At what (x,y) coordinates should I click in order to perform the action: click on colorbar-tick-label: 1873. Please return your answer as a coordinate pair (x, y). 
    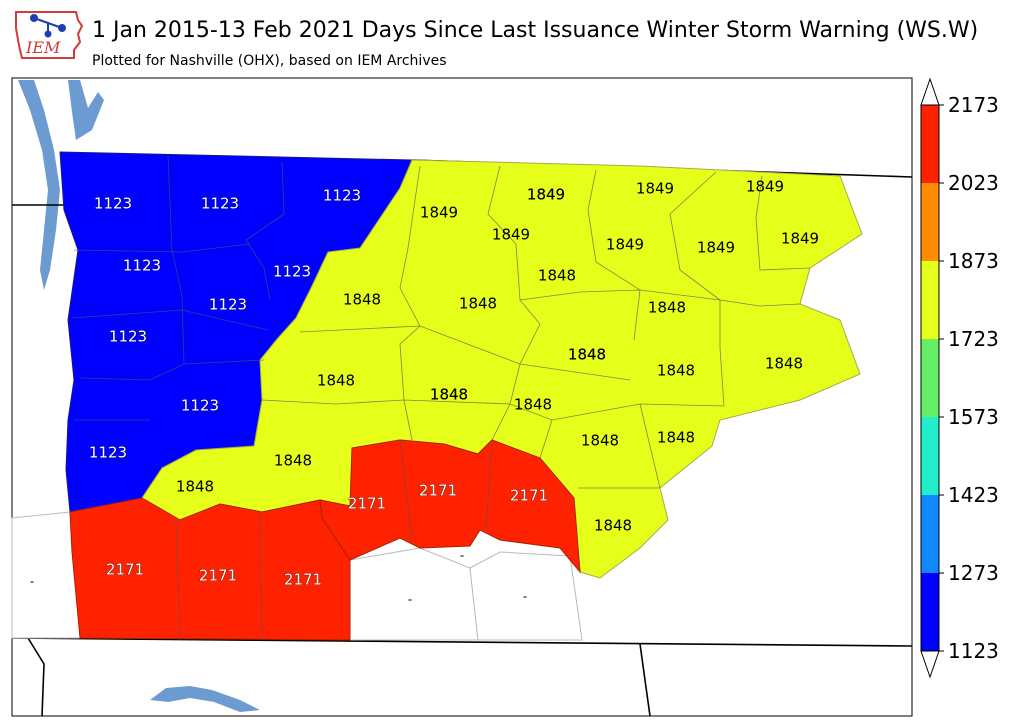
    Looking at the image, I should click on (973, 261).